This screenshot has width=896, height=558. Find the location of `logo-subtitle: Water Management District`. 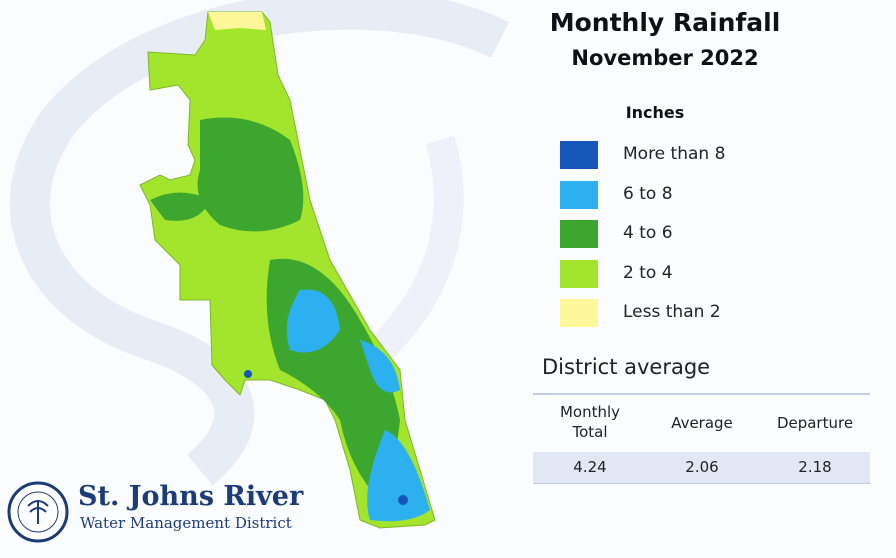

logo-subtitle: Water Management District is located at coordinates (186, 523).